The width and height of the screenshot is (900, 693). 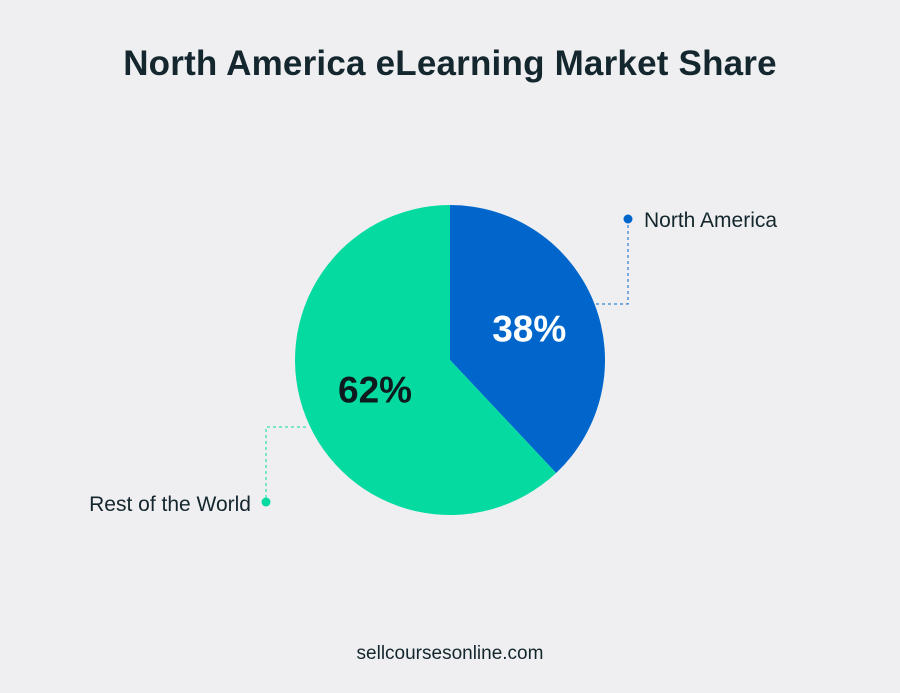 I want to click on chart-title: North America eLearning Market Share, so click(x=450, y=63).